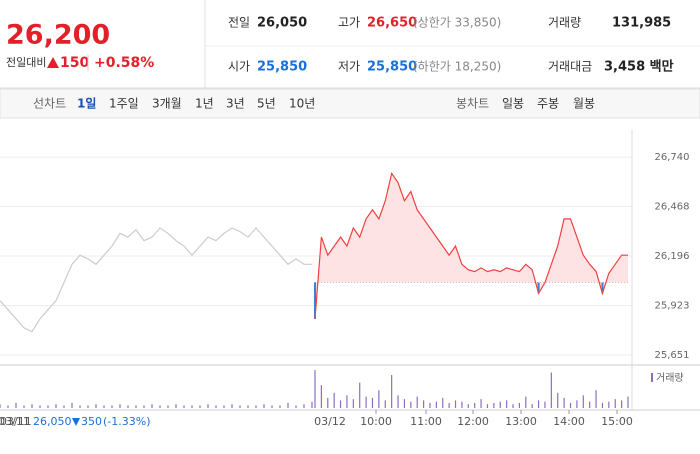 The height and width of the screenshot is (454, 700). Describe the element at coordinates (672, 157) in the screenshot. I see `y-tick-label: 26,740` at that location.